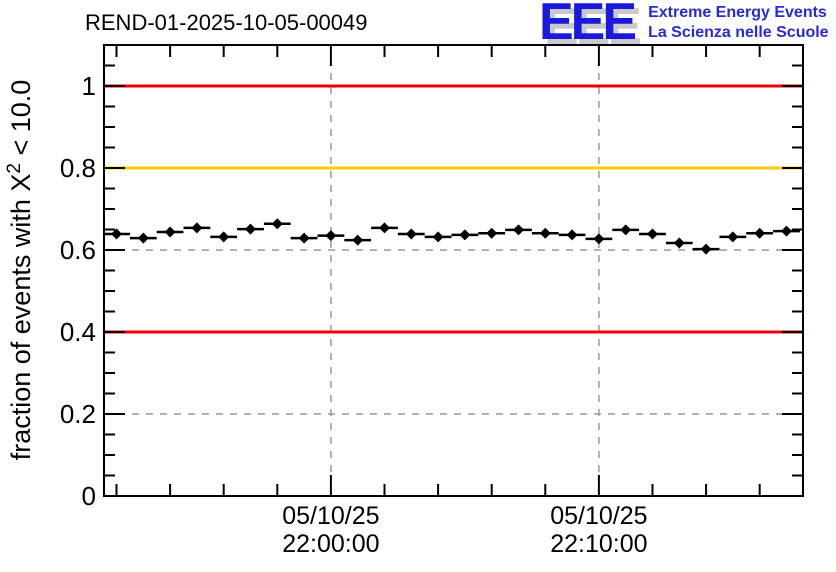  Describe the element at coordinates (737, 12) in the screenshot. I see `eee-logo-line1: Extreme Energy Events` at that location.